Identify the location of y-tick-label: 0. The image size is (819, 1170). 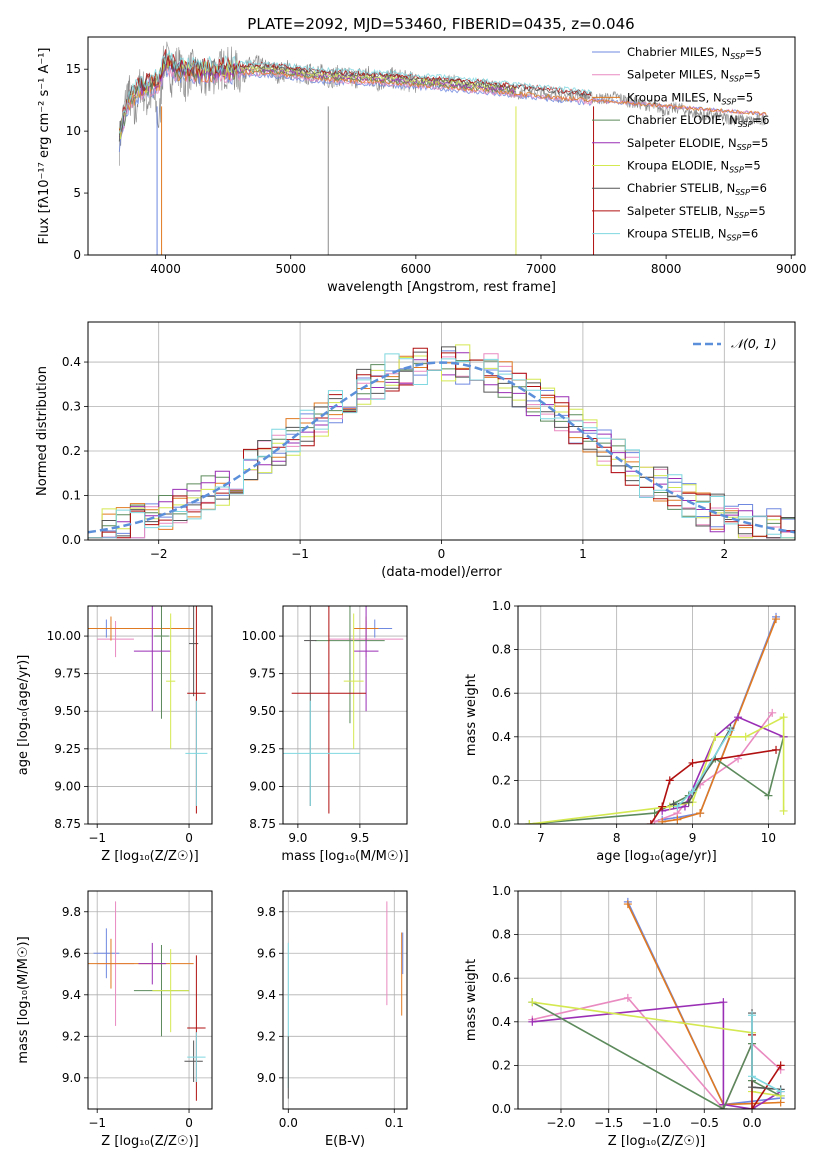
(77, 255).